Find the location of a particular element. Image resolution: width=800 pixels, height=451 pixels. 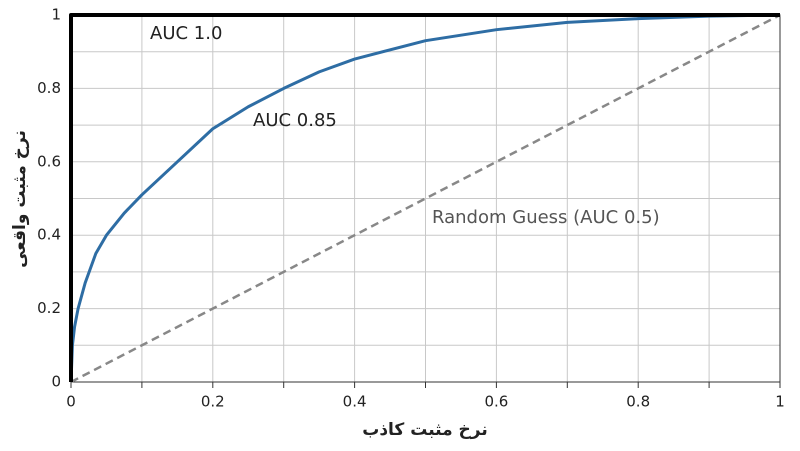

y-tick-label: 0.2 is located at coordinates (49, 308).